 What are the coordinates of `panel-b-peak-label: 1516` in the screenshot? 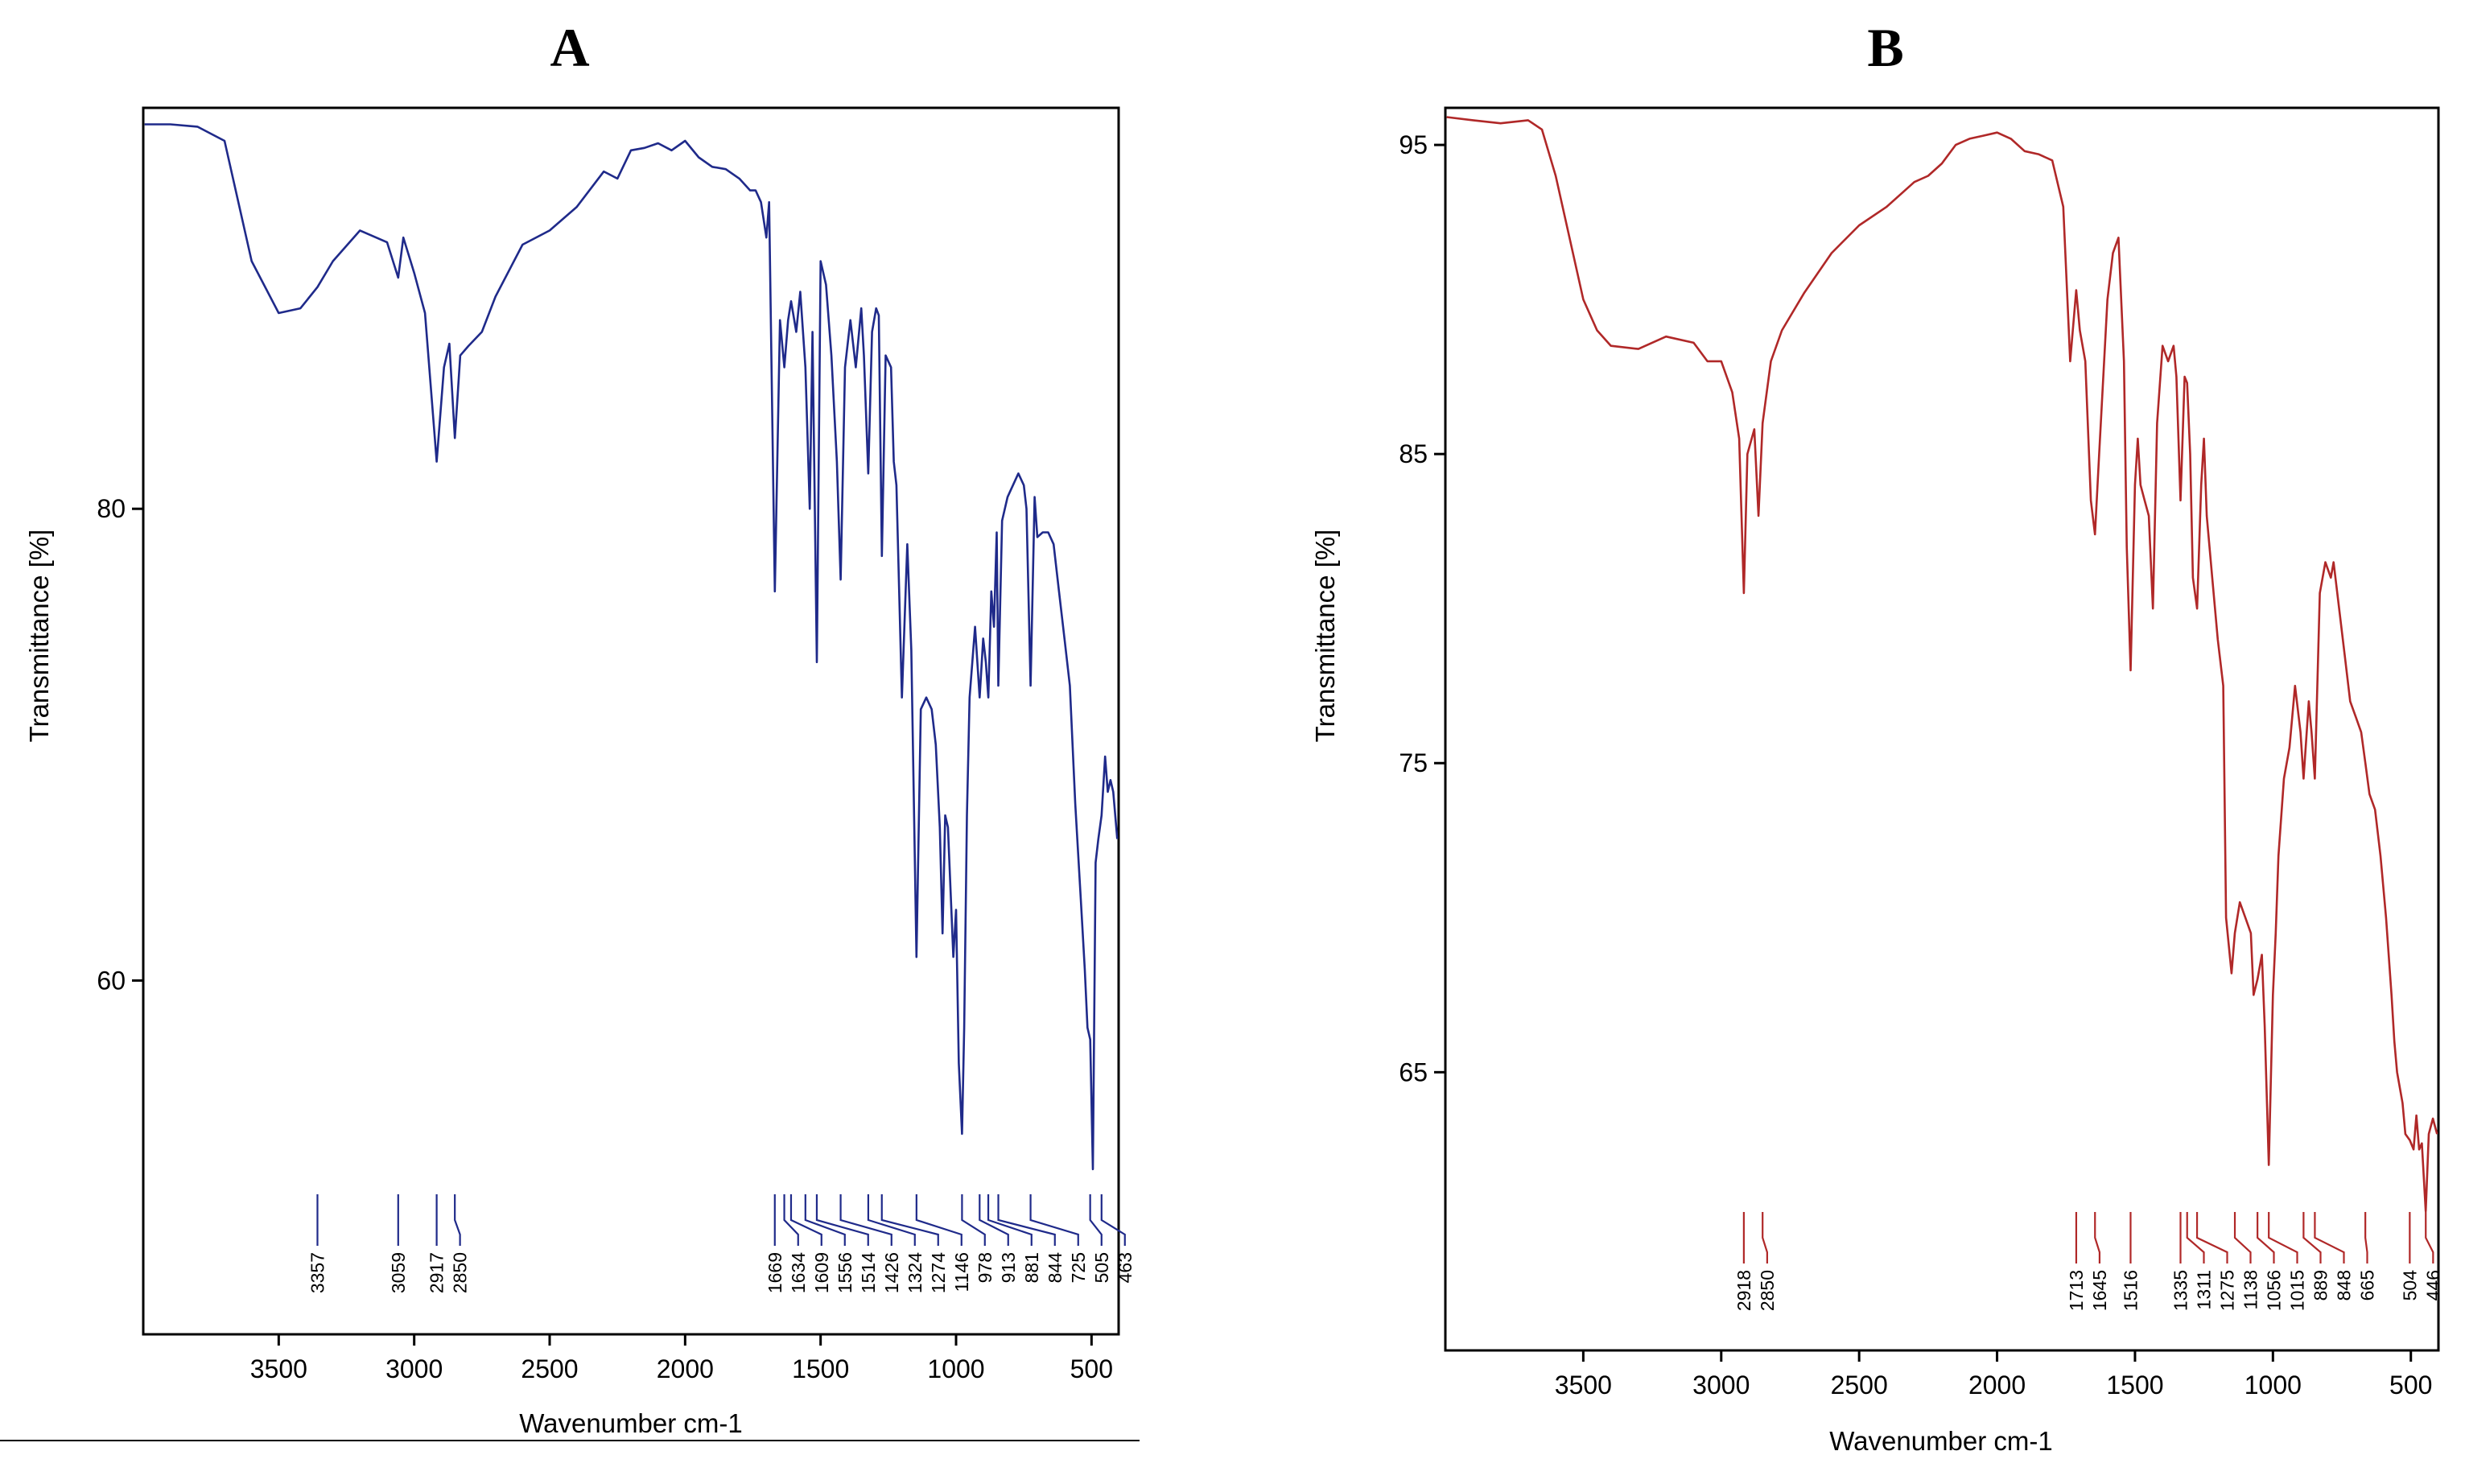 It's located at (2131, 1290).